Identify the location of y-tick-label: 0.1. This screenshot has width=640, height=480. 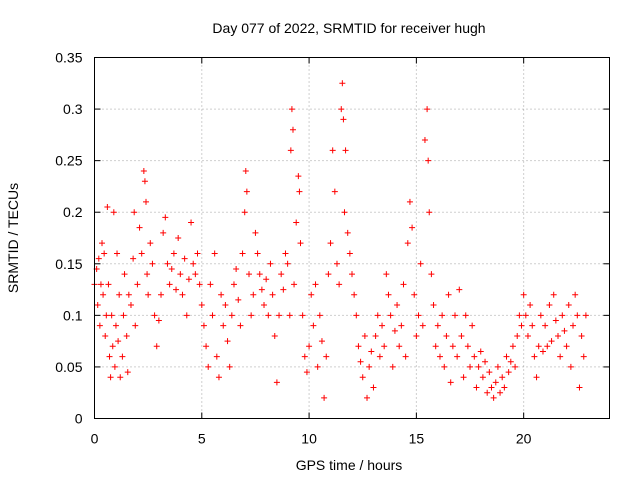
(73, 315).